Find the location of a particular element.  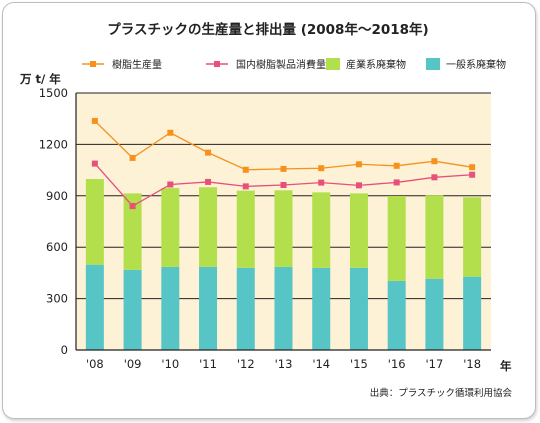

legend-item: 産業系廃棄物 is located at coordinates (366, 64).